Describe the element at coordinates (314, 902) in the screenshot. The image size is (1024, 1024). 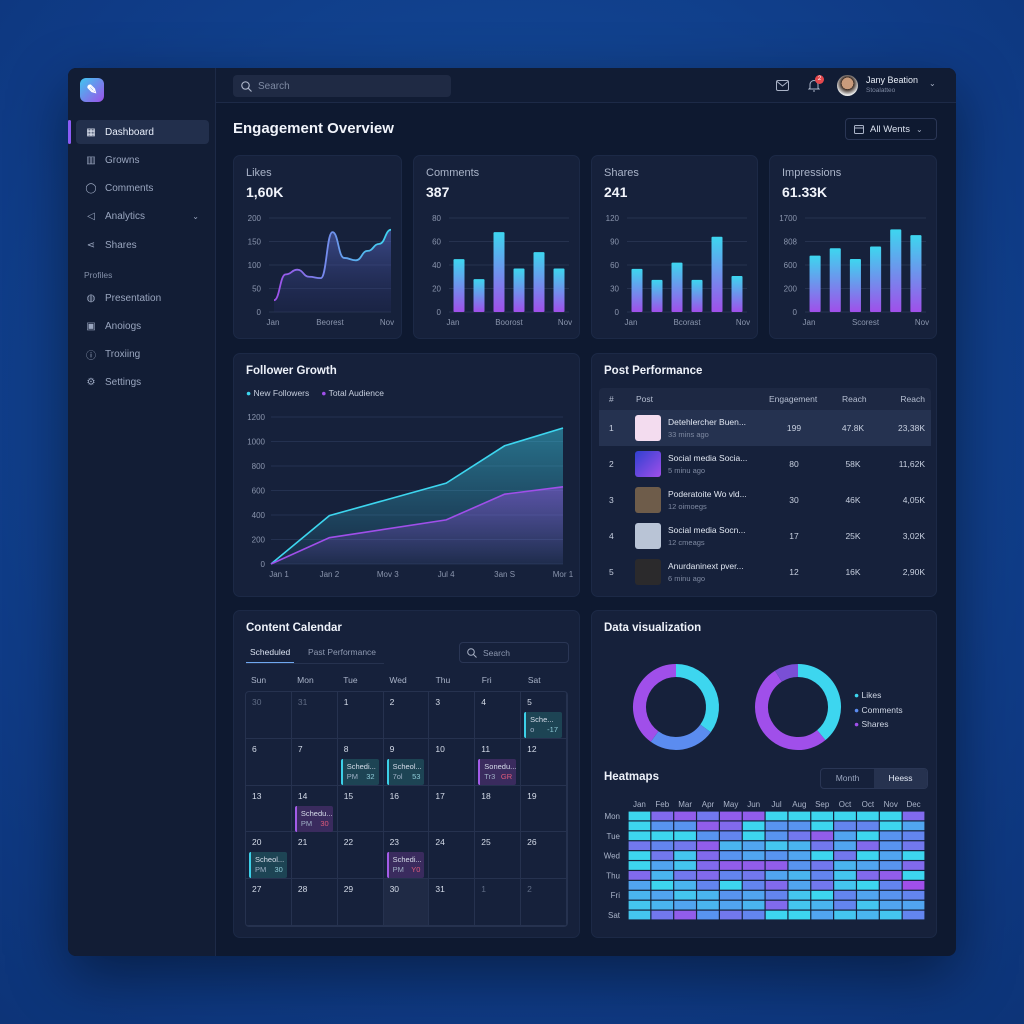
I see `calendar-day: 28` at that location.